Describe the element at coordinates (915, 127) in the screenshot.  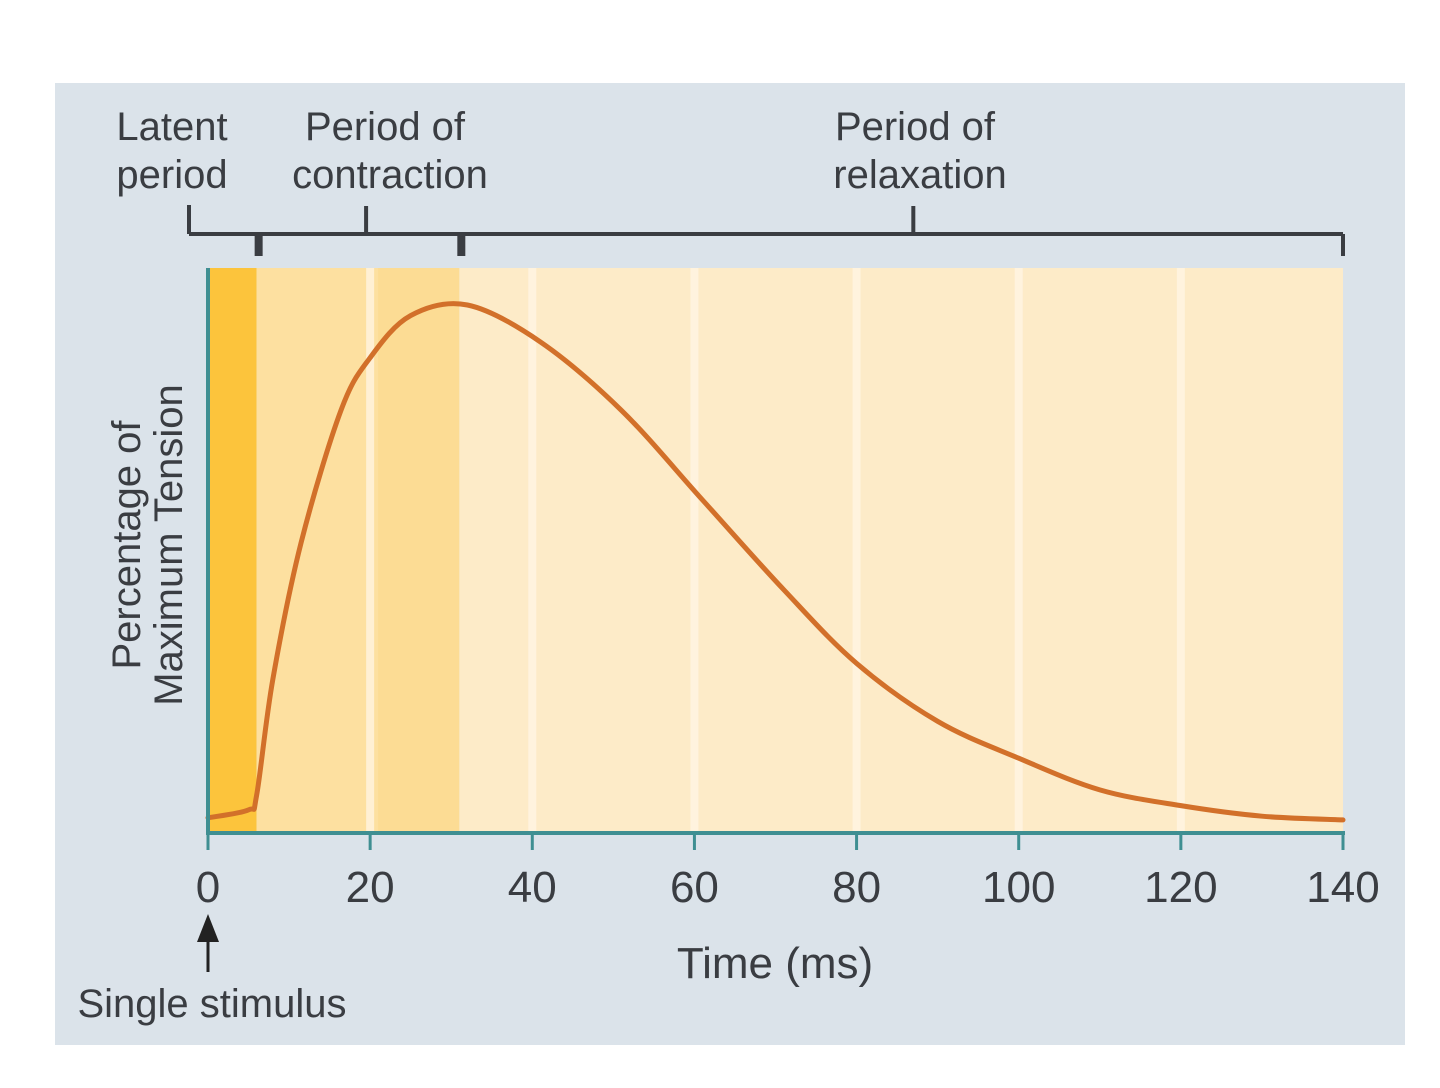
I see `phase-label-relaxation-1: Period of` at that location.